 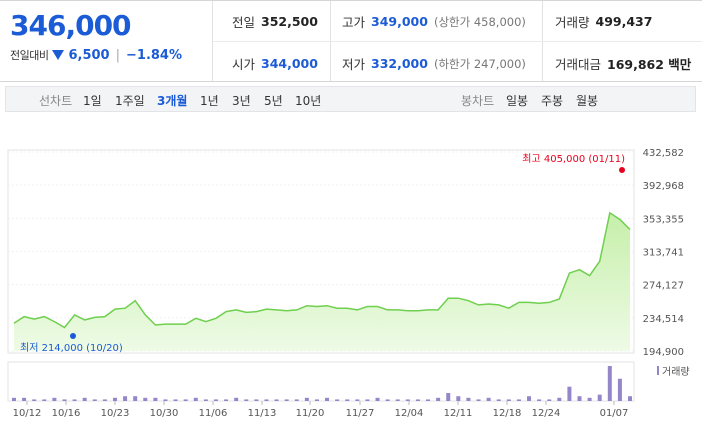 I want to click on upper-limit: (상한가 458,000), so click(x=479, y=21).